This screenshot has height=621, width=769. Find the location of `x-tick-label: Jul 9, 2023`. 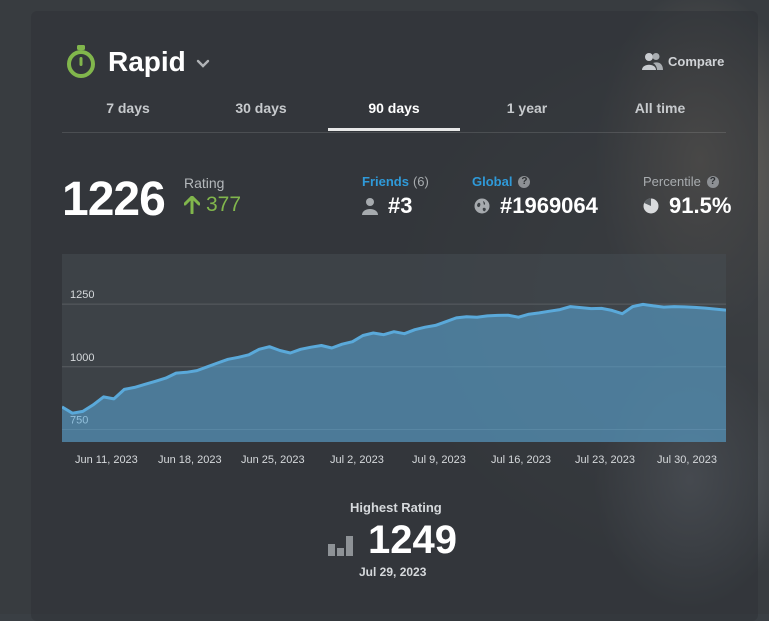

x-tick-label: Jul 9, 2023 is located at coordinates (439, 460).